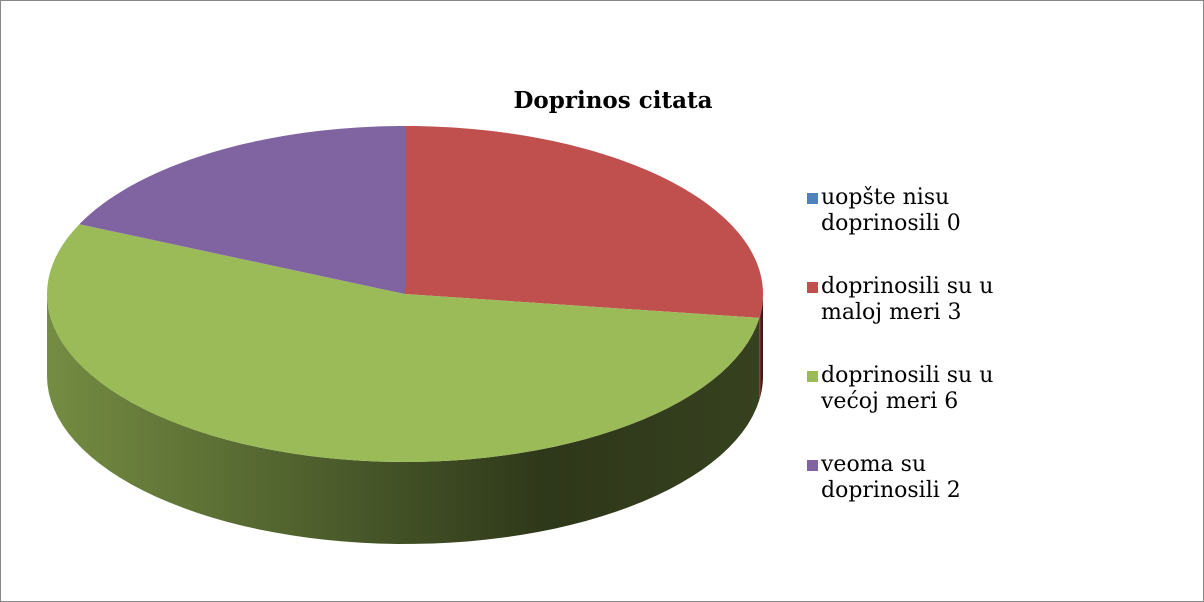  I want to click on legend-item: veoma su doprinosili 2, so click(907, 478).